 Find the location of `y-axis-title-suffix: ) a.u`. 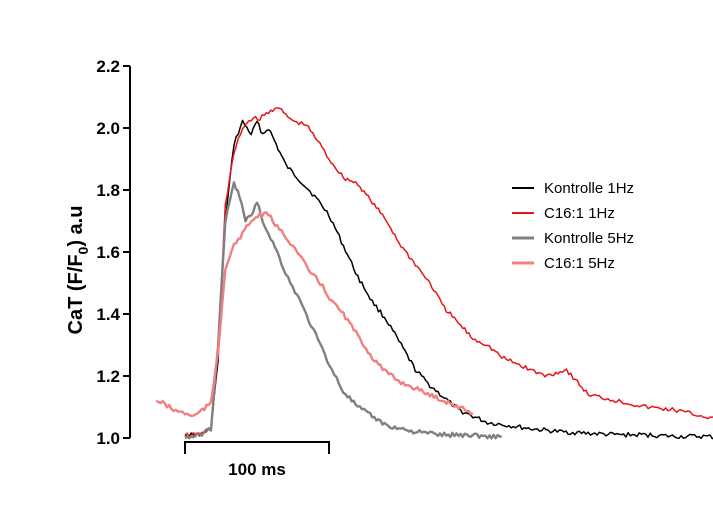

y-axis-title-suffix: ) a.u is located at coordinates (76, 226).